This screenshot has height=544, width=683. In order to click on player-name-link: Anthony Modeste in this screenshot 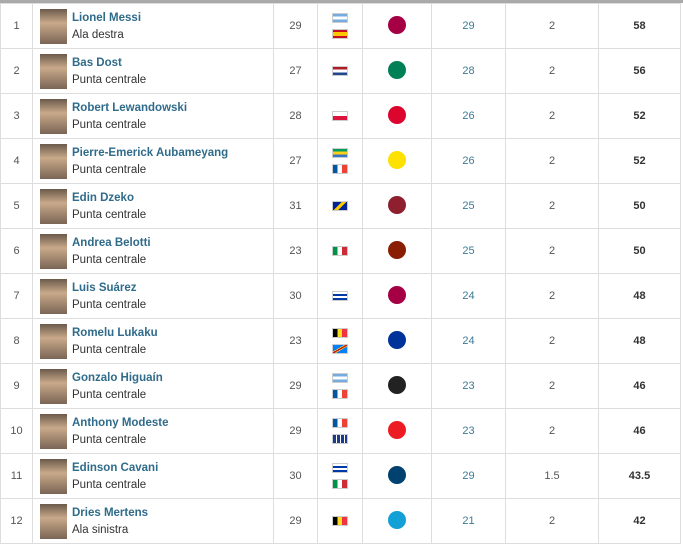, I will do `click(120, 422)`.